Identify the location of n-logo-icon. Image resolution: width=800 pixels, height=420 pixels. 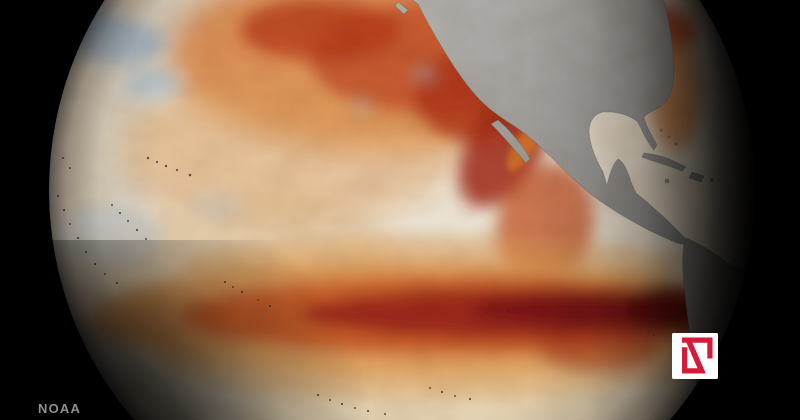
(697, 355).